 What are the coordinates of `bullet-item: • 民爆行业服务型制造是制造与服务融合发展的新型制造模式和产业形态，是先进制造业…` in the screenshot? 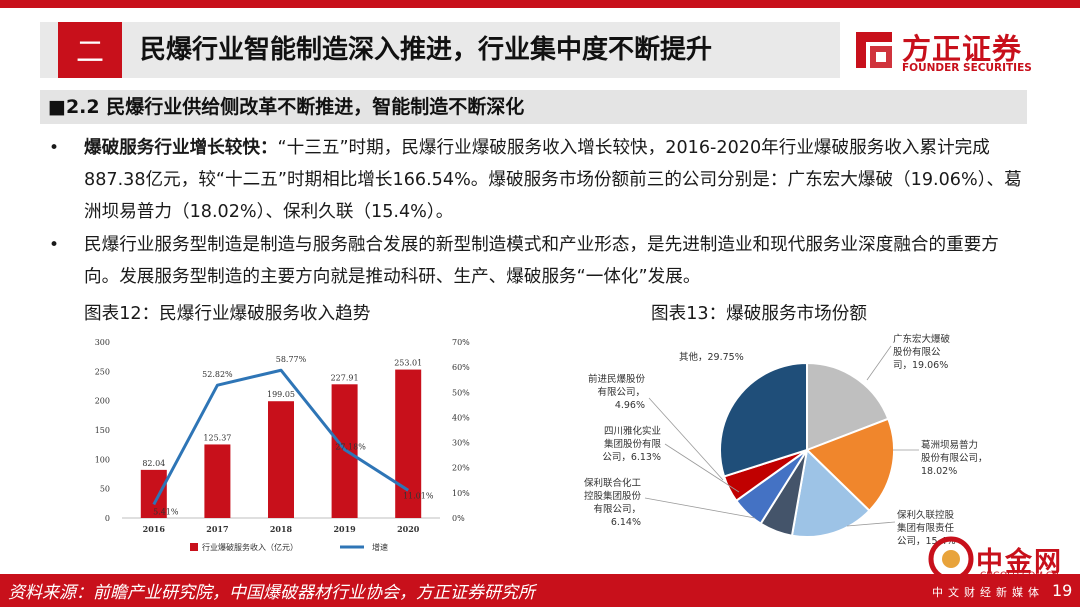 It's located at (539, 261).